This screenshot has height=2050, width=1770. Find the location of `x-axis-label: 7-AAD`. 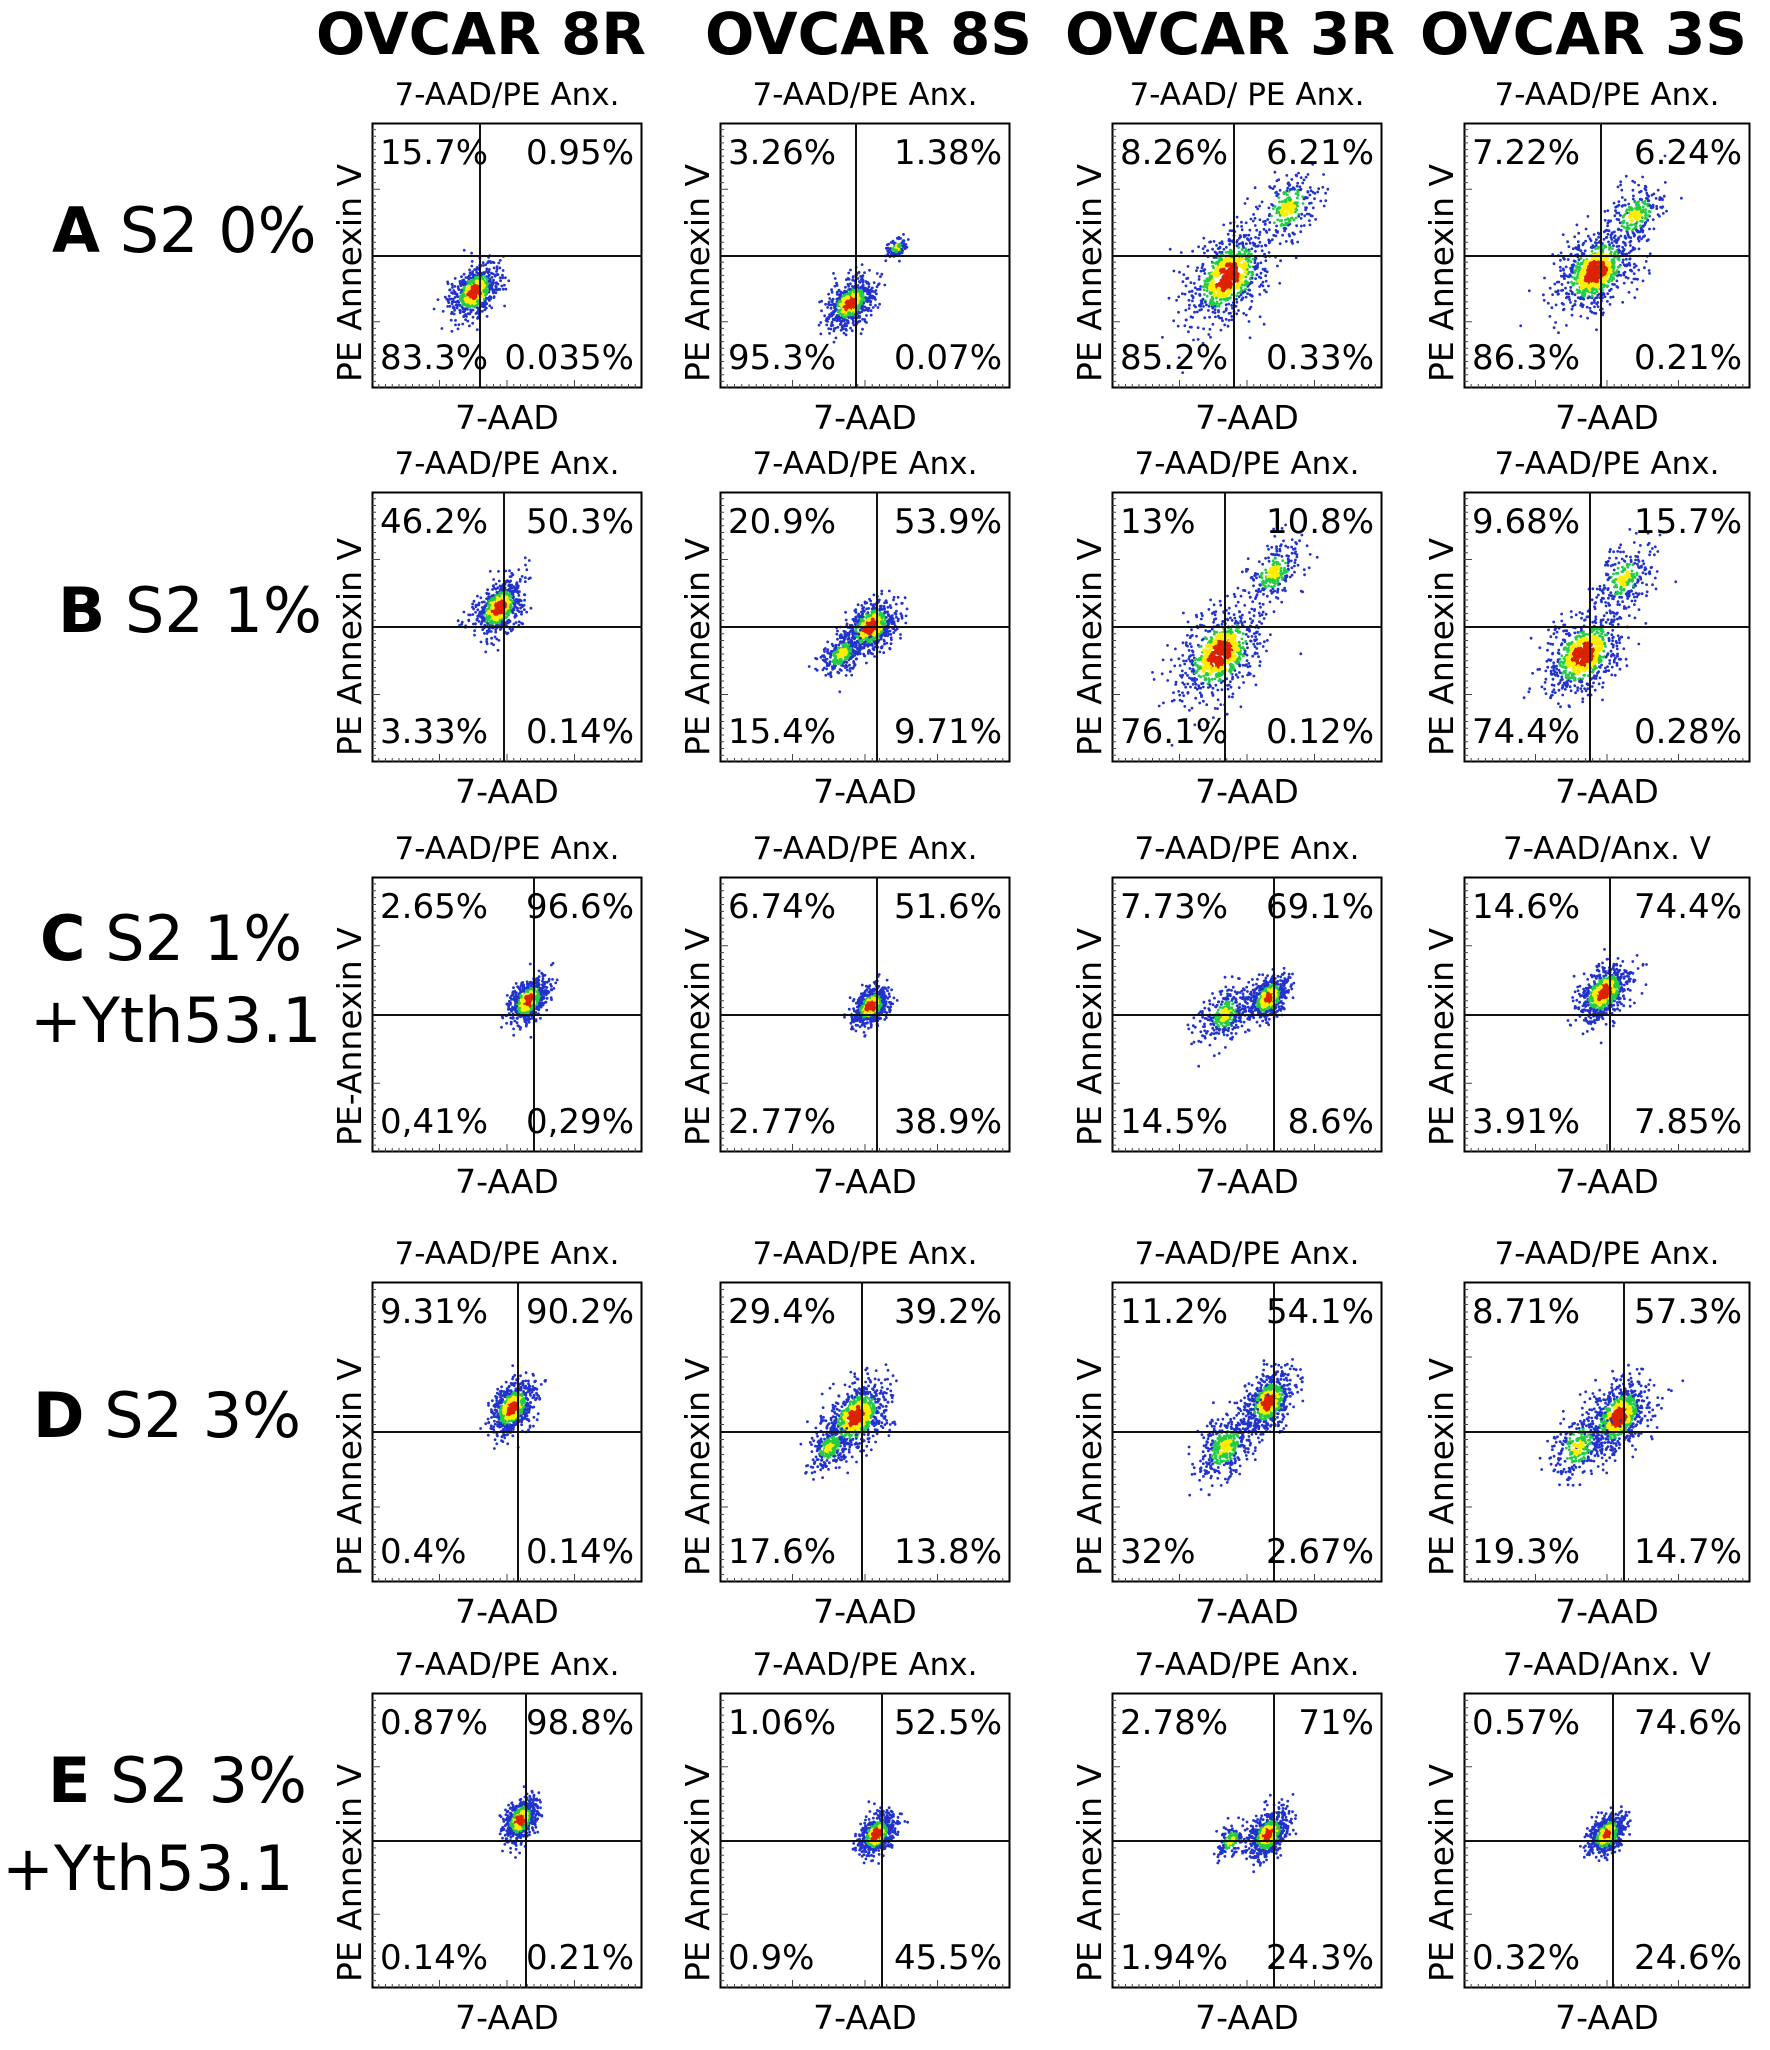

x-axis-label: 7-AAD is located at coordinates (1607, 417).